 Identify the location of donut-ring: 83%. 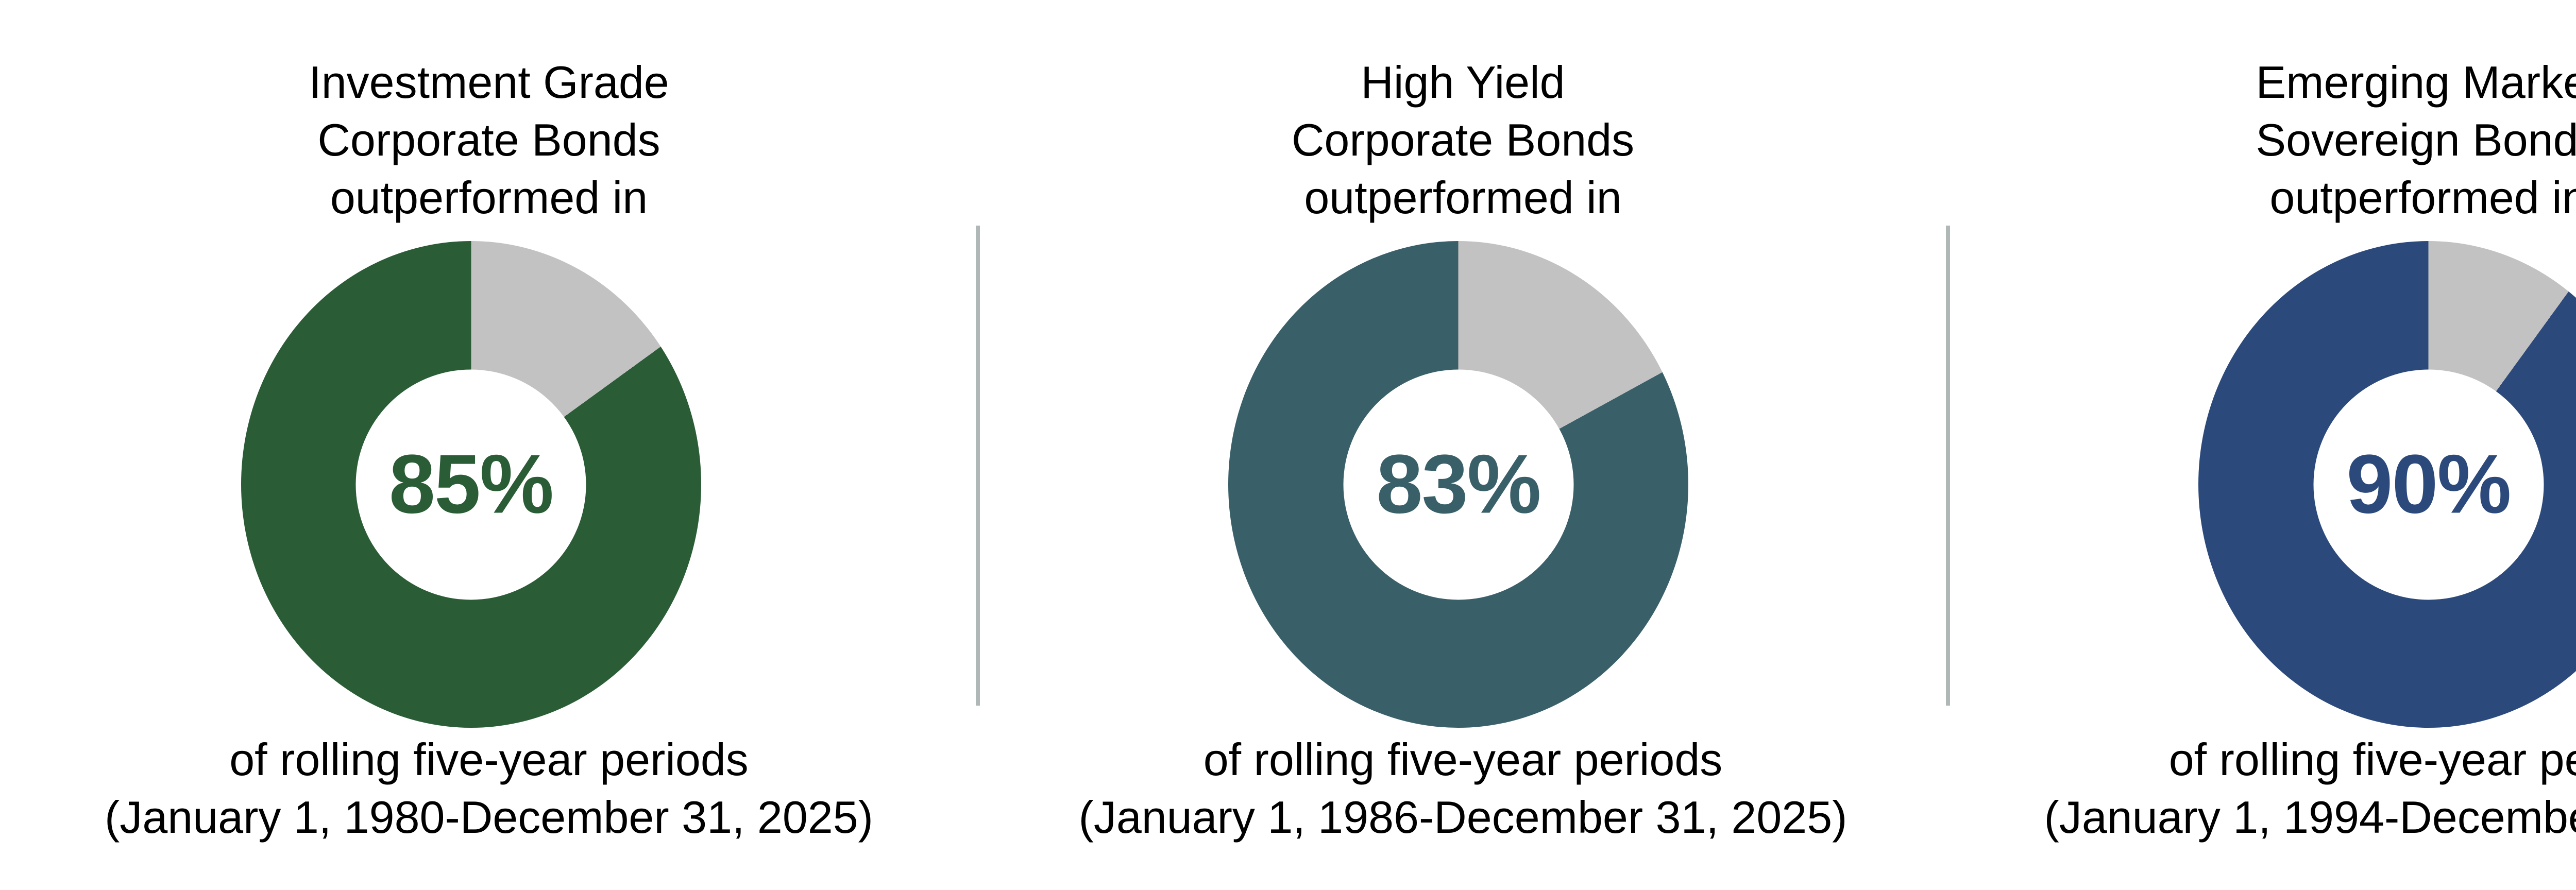
(1458, 484).